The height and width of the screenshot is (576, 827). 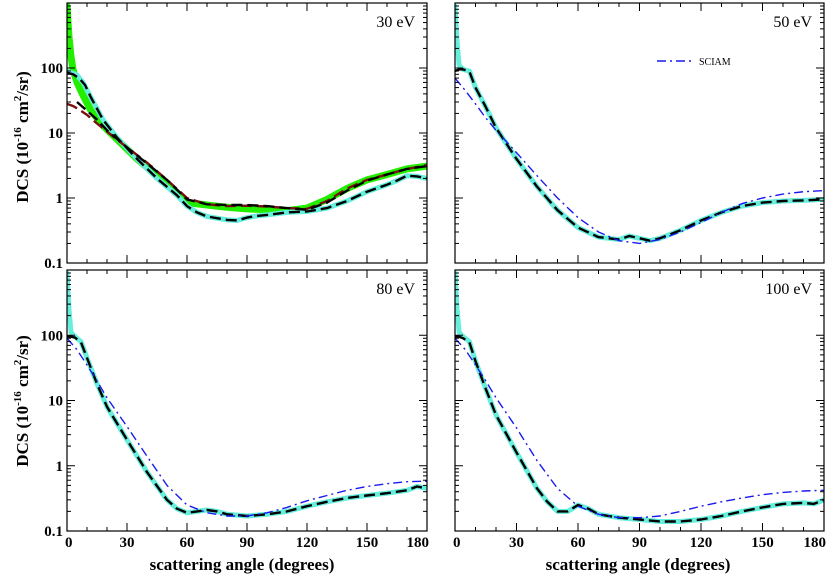 I want to click on series-line-maroon-dashed, so click(x=247, y=156).